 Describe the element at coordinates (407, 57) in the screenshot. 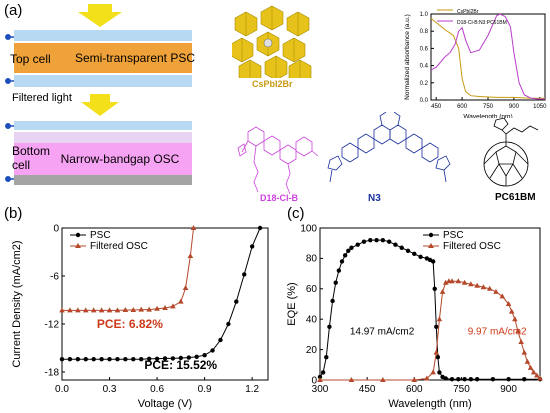

I see `y-axis-label: Normalized absorbance (a.u.)` at that location.